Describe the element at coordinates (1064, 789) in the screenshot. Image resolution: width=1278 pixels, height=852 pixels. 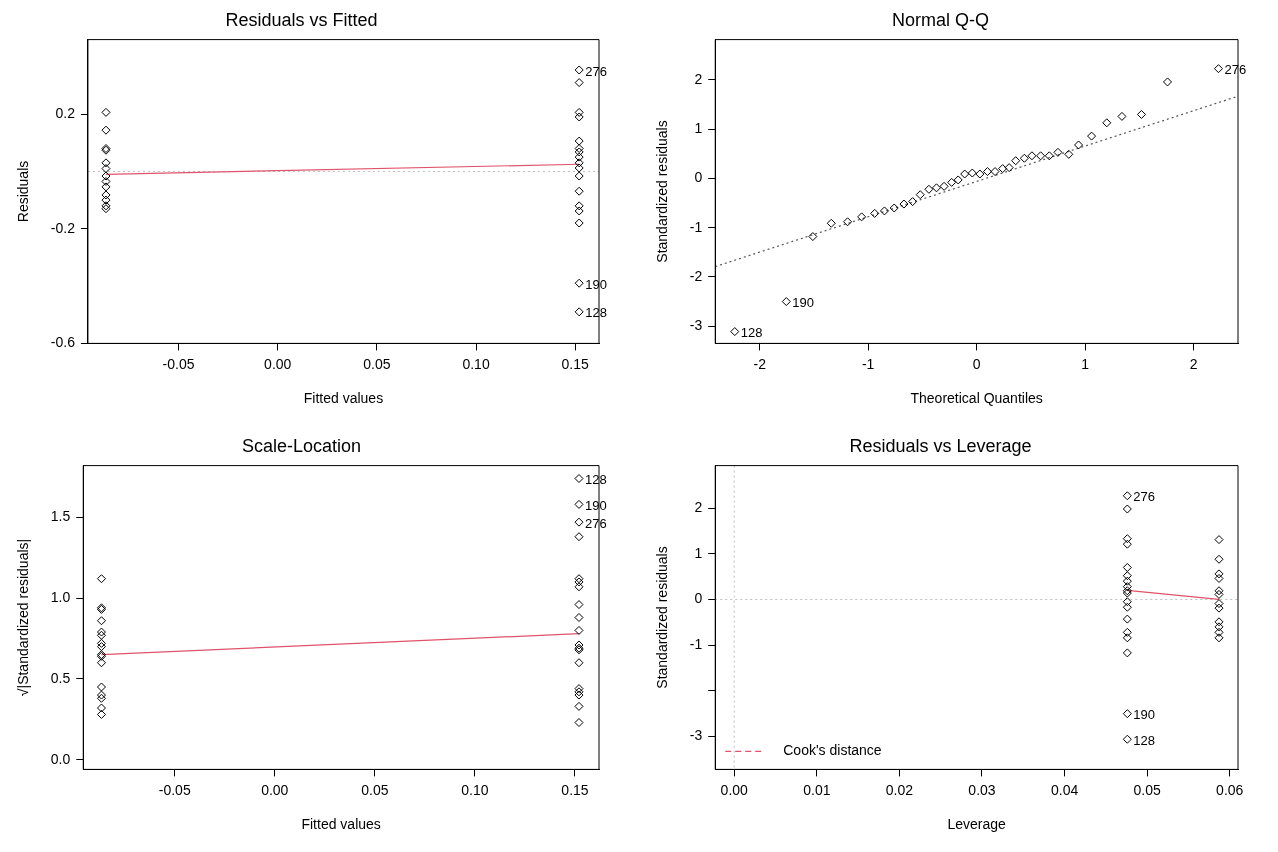
I see `x-tick-label: 0.04` at that location.